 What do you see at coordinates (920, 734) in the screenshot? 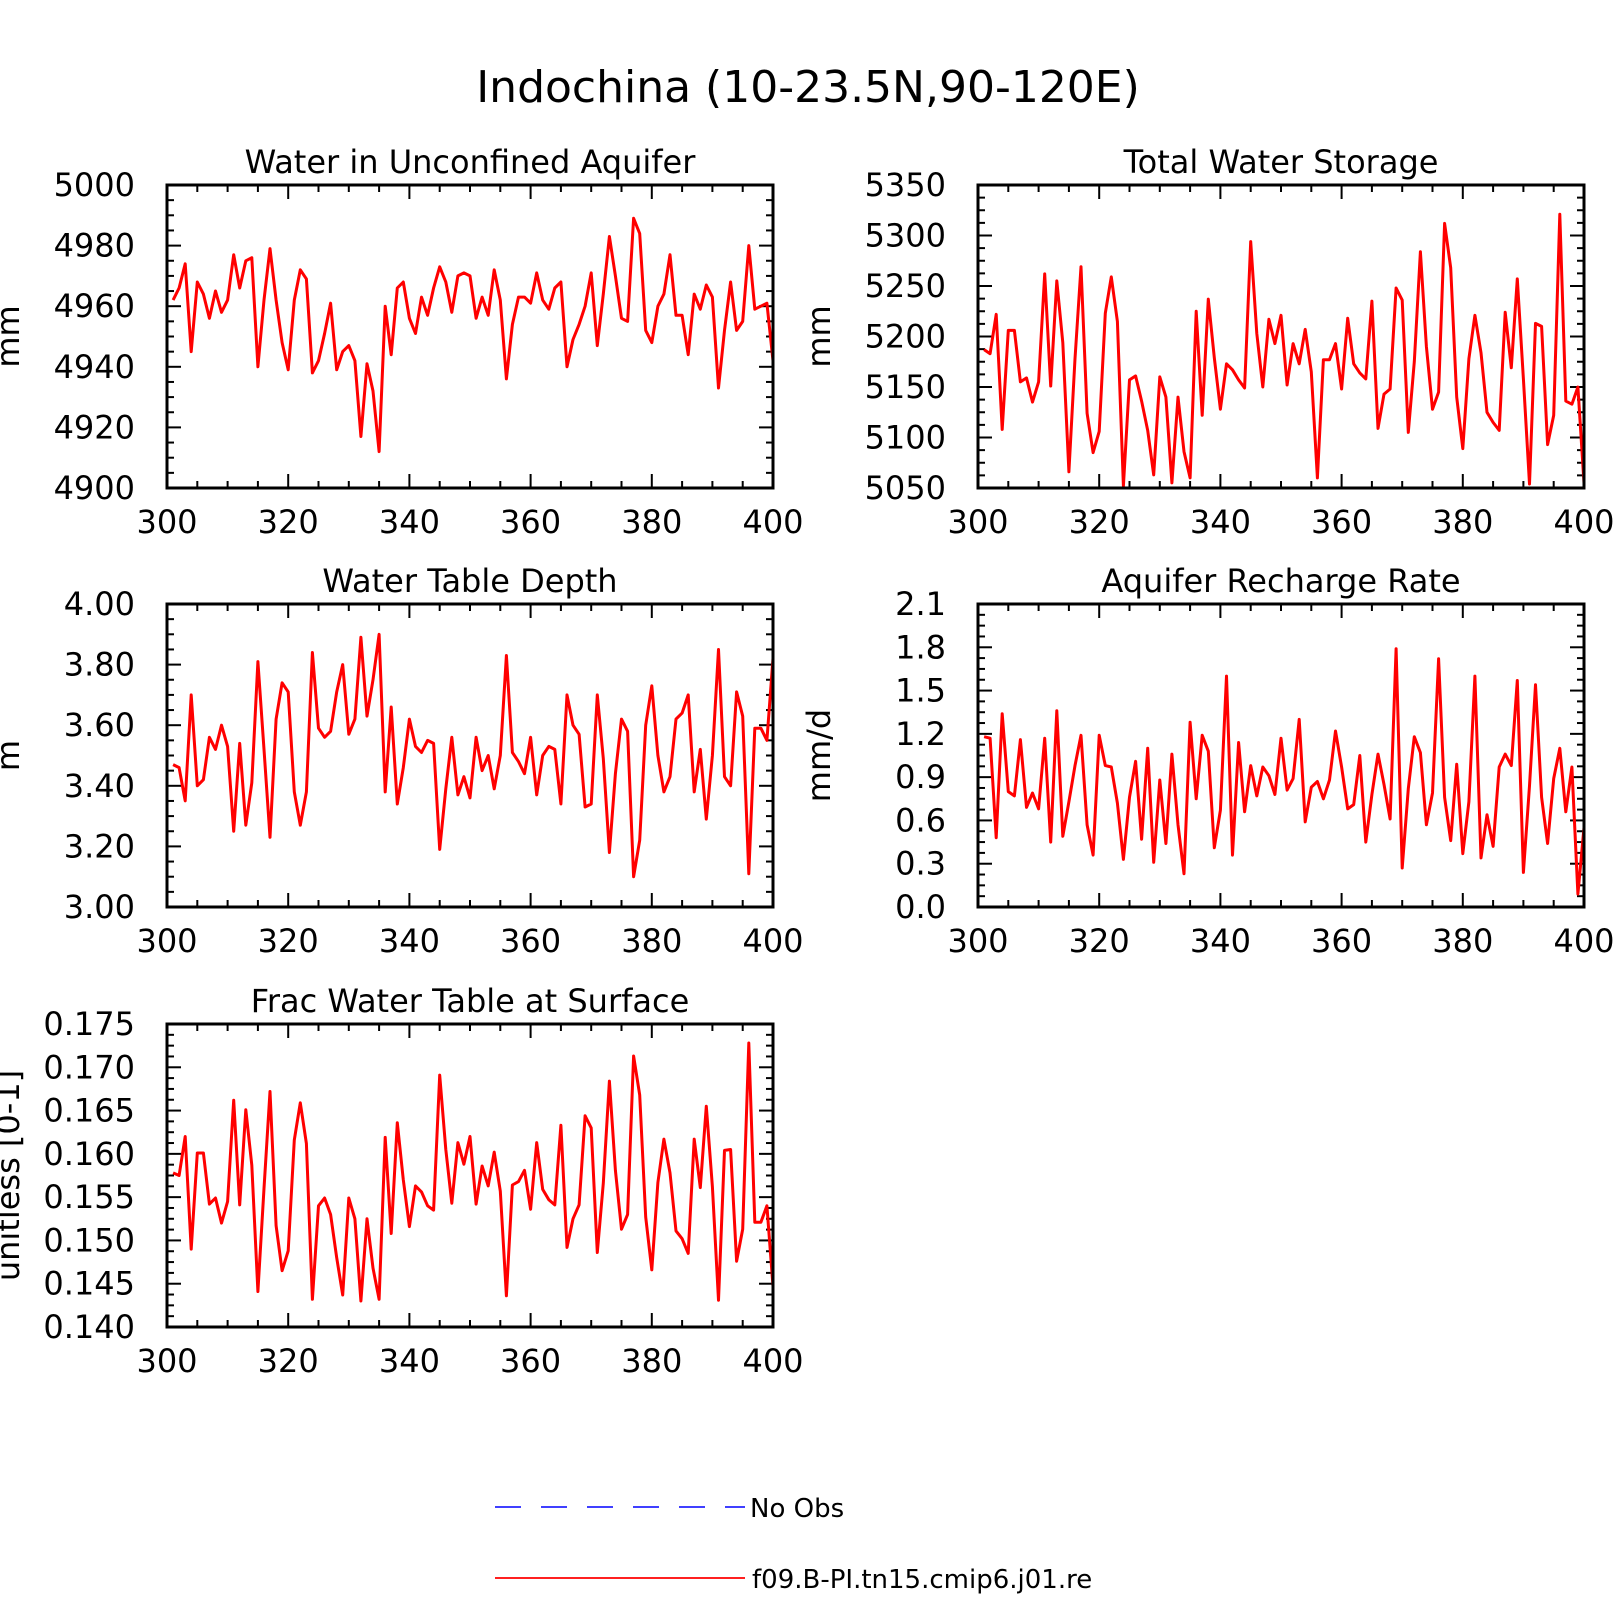
I see `y-tick-label: 1.2` at bounding box center [920, 734].